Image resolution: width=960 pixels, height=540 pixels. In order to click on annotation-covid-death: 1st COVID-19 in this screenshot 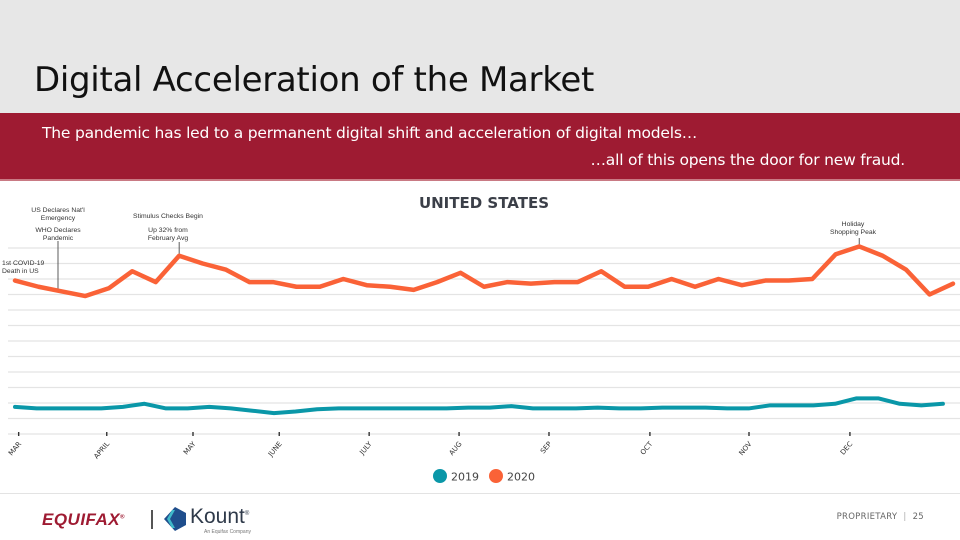, I will do `click(23, 263)`.